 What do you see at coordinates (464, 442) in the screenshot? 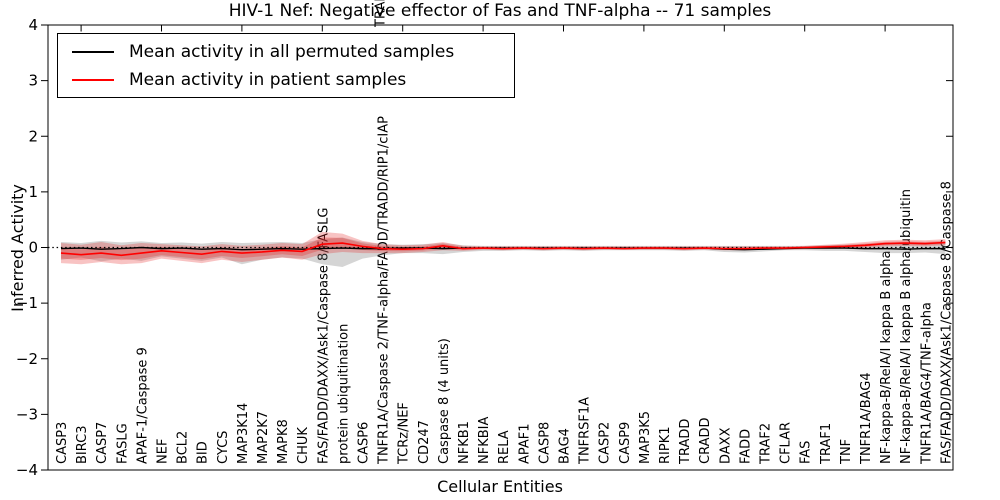
I see `x-tick-label: NFKB1` at bounding box center [464, 442].